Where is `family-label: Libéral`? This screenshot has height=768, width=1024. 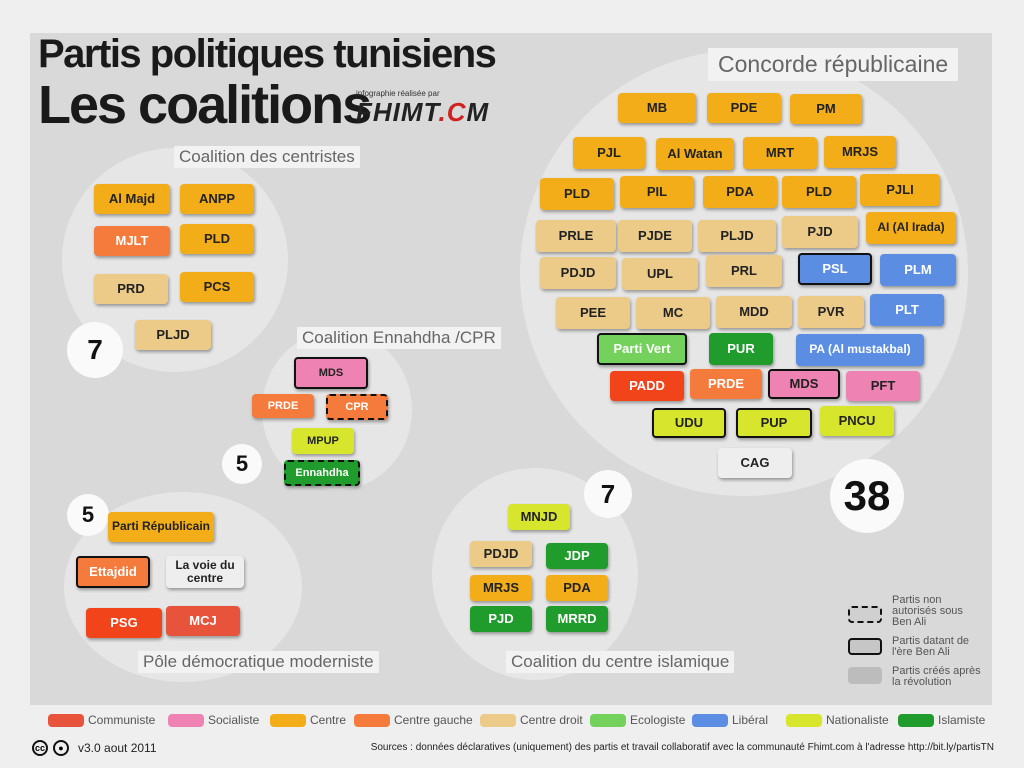 family-label: Libéral is located at coordinates (750, 720).